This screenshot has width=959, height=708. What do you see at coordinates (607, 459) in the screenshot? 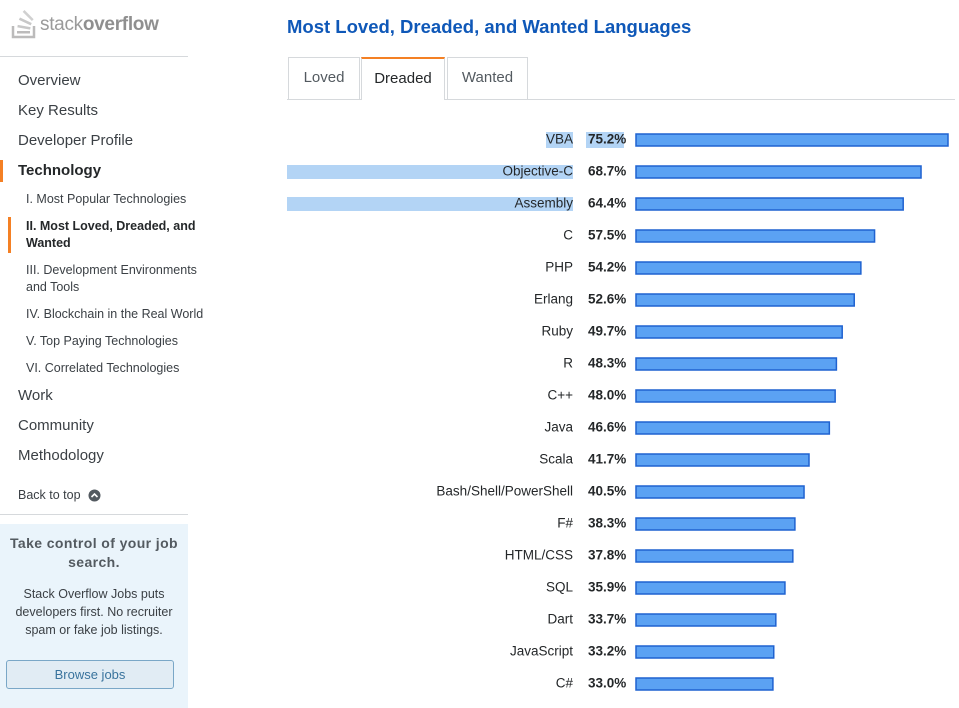
I see `value-label: 41.7%` at bounding box center [607, 459].